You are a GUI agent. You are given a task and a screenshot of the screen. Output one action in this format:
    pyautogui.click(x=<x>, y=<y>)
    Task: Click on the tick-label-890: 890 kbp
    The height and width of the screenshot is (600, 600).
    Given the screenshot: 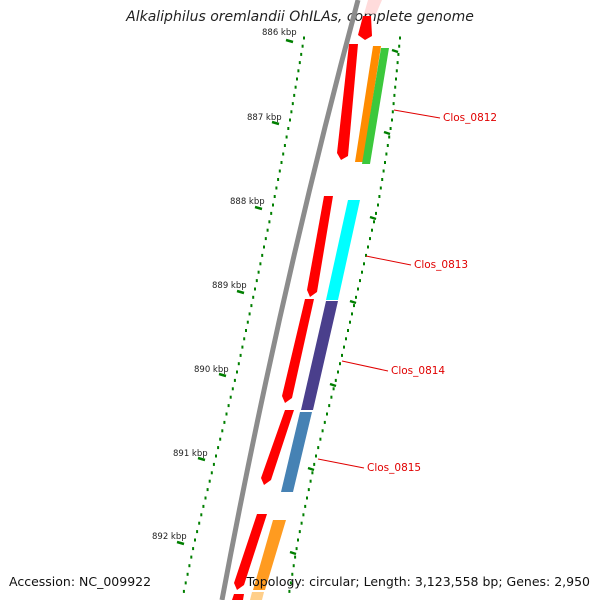 What is the action you would take?
    pyautogui.click(x=211, y=370)
    